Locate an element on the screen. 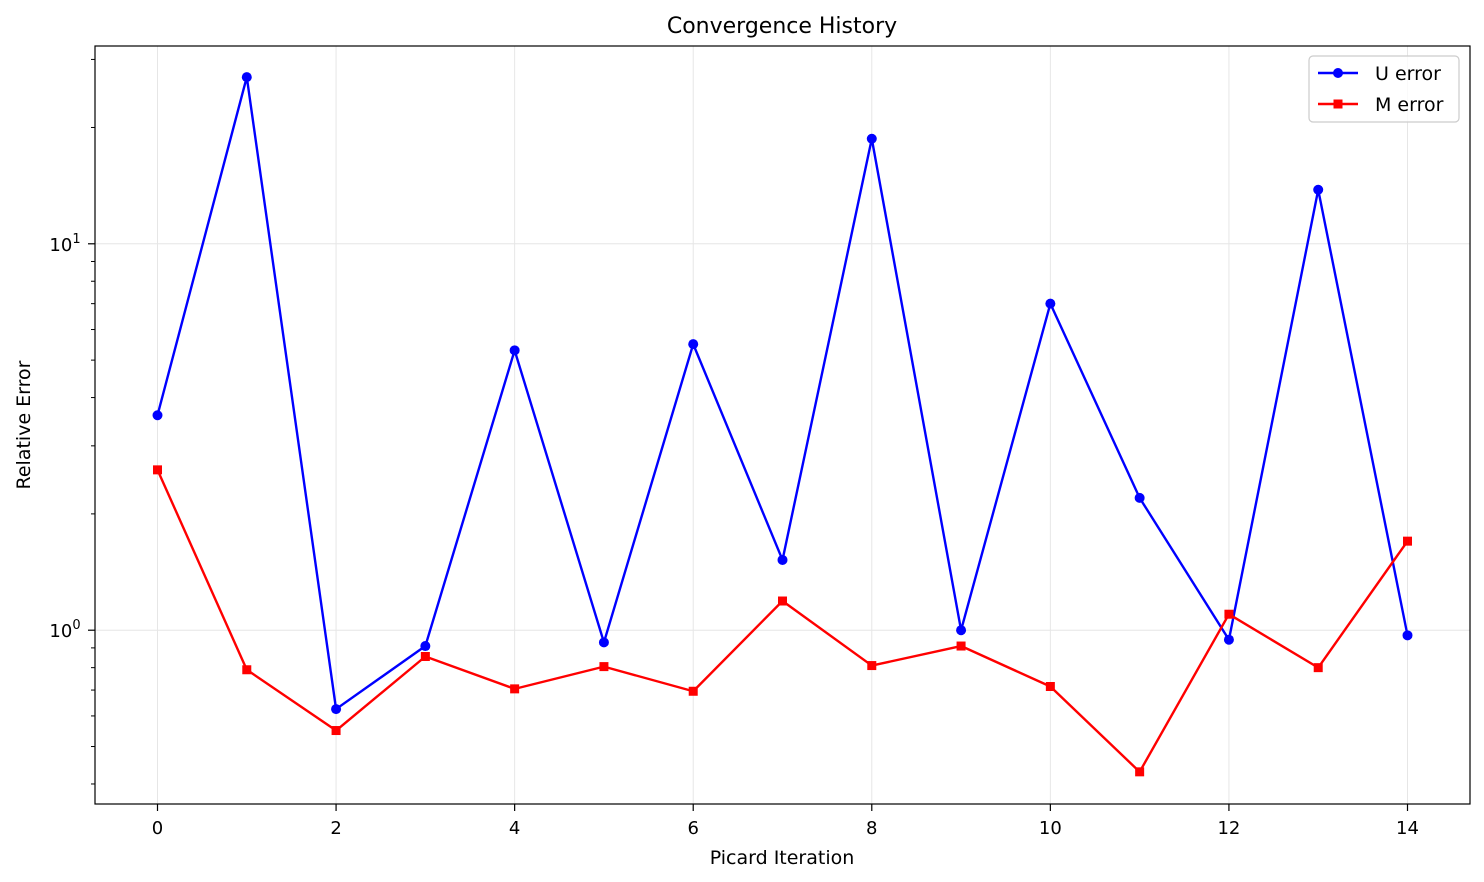 This screenshot has height=882, width=1484. legend-label-u: U error is located at coordinates (1408, 74).